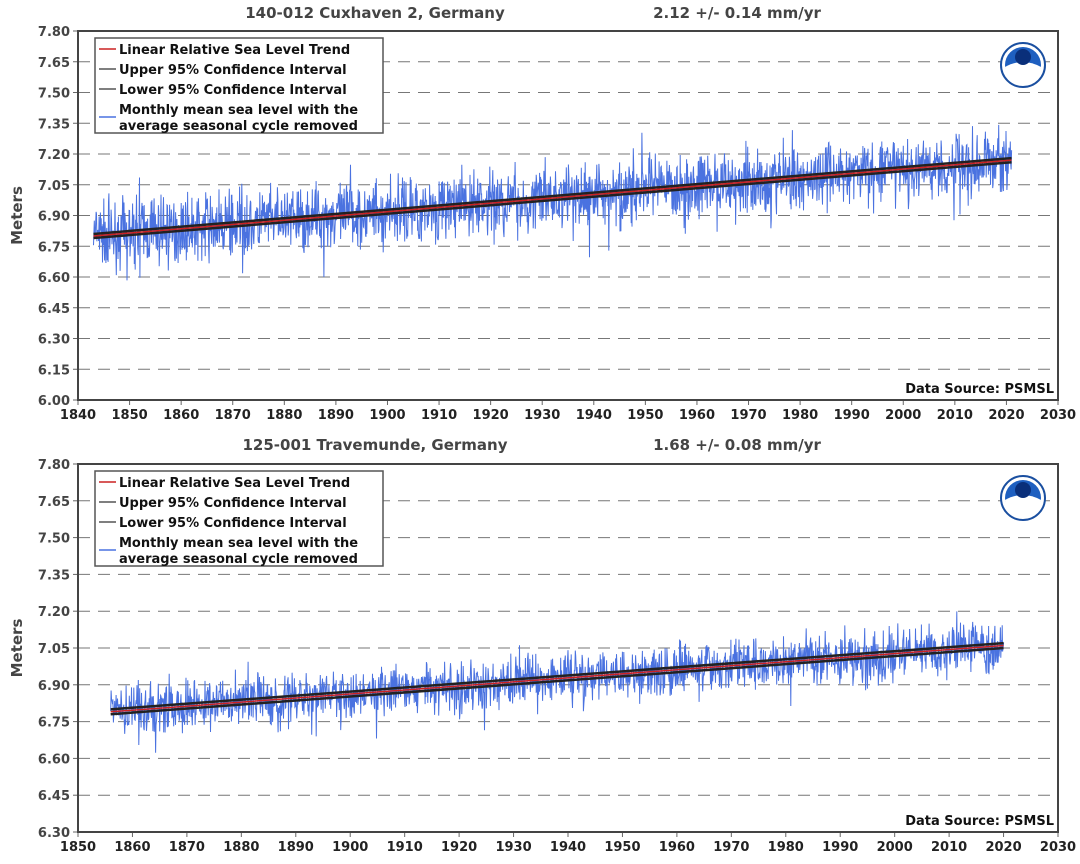 The height and width of the screenshot is (864, 1080). Describe the element at coordinates (375, 13) in the screenshot. I see `chart-title: 140-012 Cuxhaven 2, Germany` at that location.